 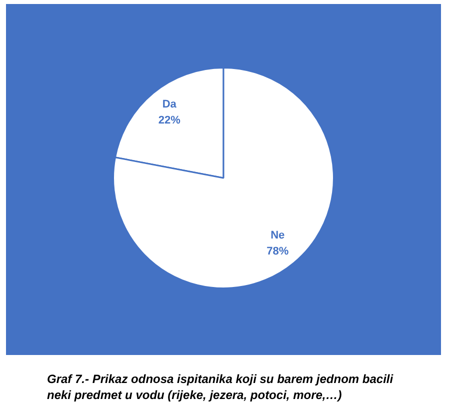 What do you see at coordinates (169, 120) in the screenshot?
I see `data-label: 22%` at bounding box center [169, 120].